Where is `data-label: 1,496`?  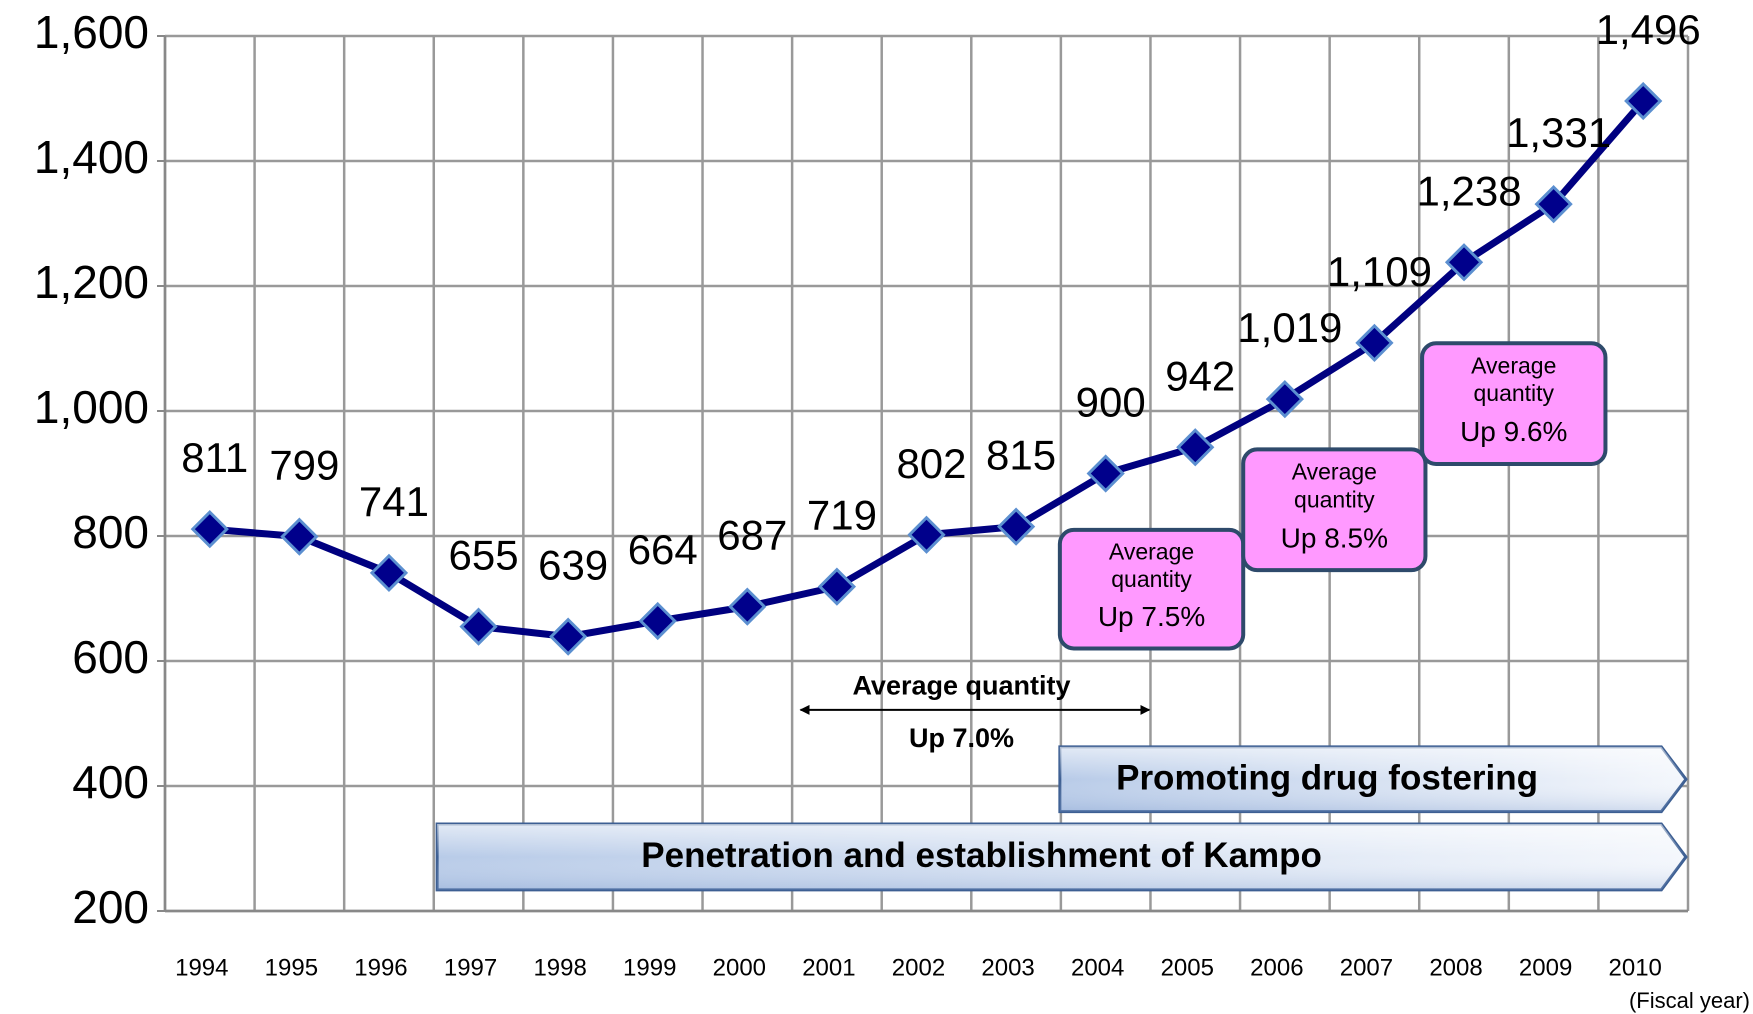 data-label: 1,496 is located at coordinates (1648, 29).